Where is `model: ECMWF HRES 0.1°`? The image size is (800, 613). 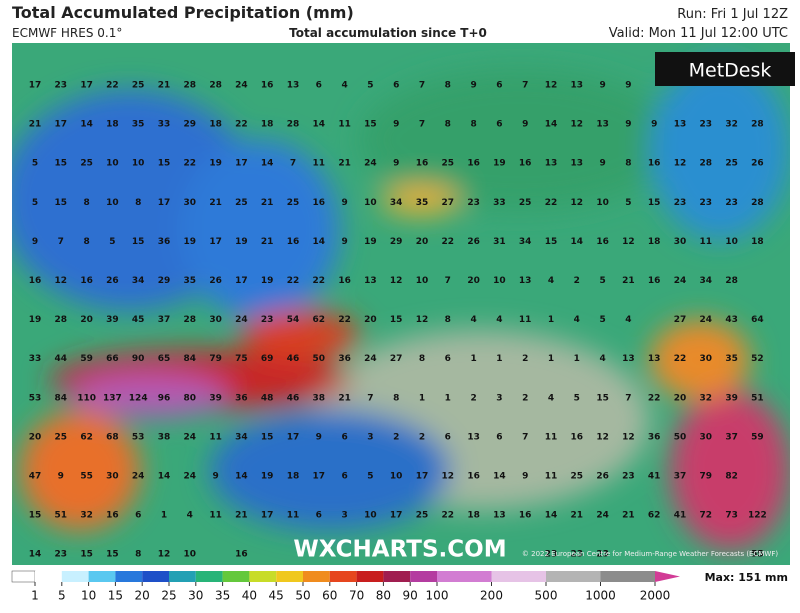
model: ECMWF HRES 0.1° is located at coordinates (67, 33).